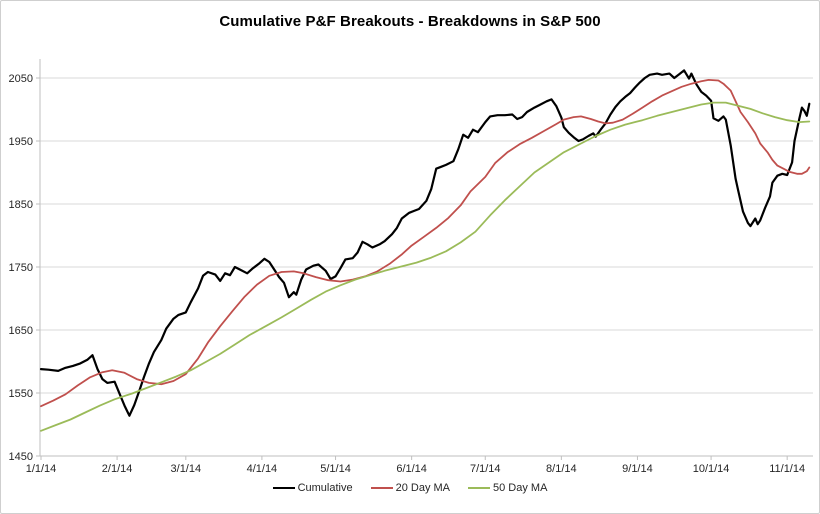 This screenshot has width=820, height=514. Describe the element at coordinates (325, 488) in the screenshot. I see `legend-label-cumulative: Cumulative` at that location.